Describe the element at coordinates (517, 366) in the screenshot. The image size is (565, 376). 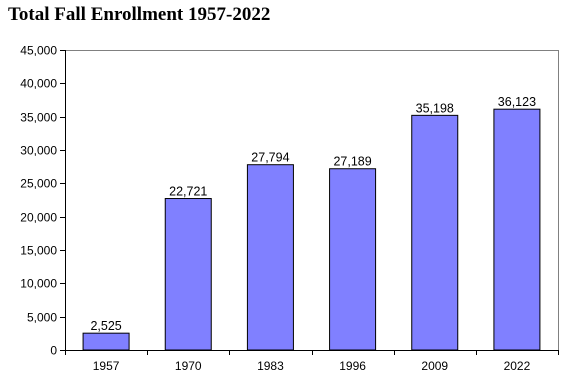
I see `x-tick-label-2022: 2022` at that location.